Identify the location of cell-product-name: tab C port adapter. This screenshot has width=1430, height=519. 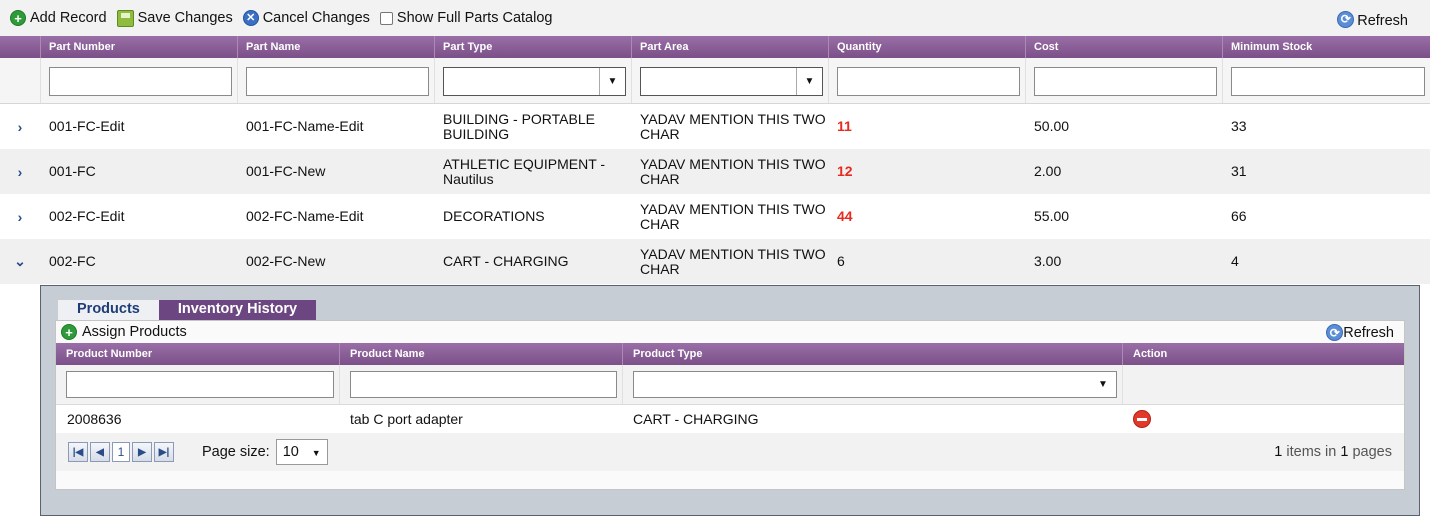
(406, 418).